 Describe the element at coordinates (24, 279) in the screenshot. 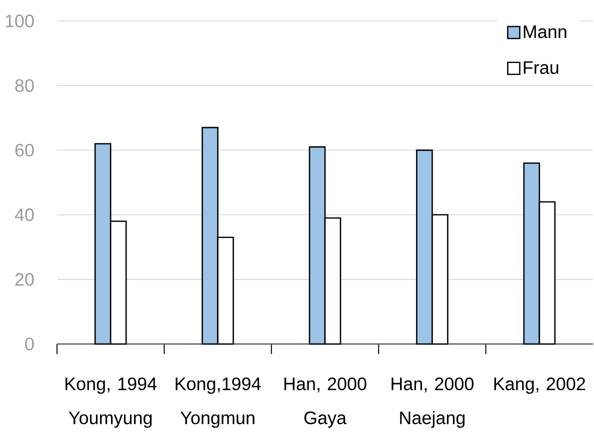

I see `y-tick-label: 20` at that location.